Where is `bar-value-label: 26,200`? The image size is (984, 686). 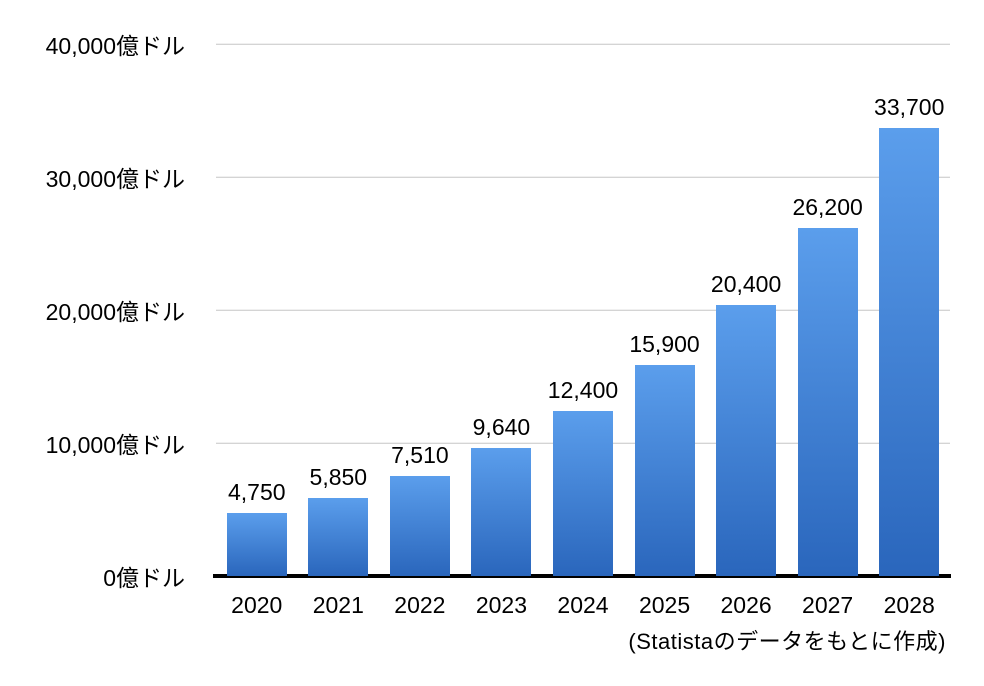 bar-value-label: 26,200 is located at coordinates (827, 206).